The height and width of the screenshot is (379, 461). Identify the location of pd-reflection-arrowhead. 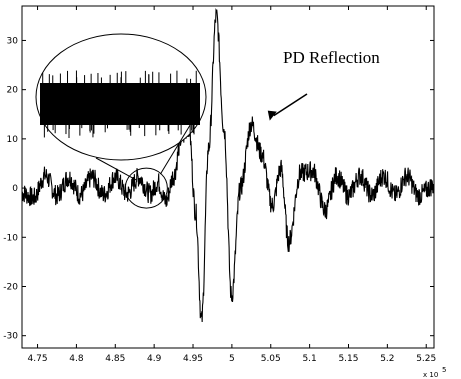
(272, 115).